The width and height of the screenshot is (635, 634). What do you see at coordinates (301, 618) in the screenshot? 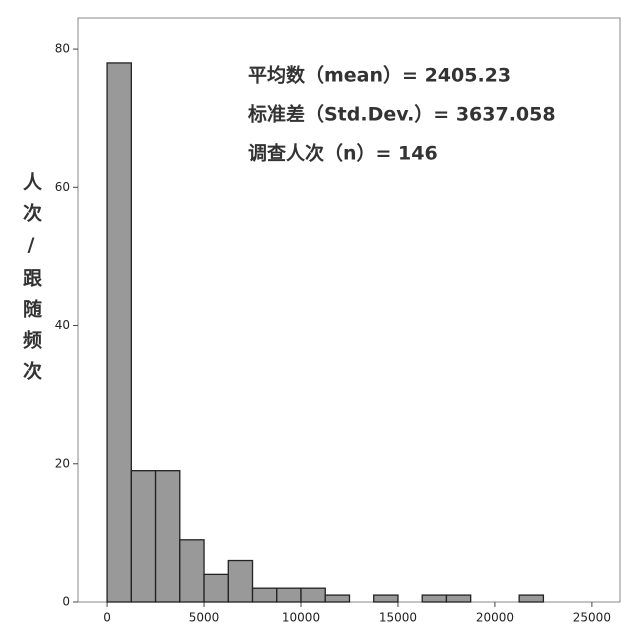
I see `x-tick-label: 10000` at bounding box center [301, 618].